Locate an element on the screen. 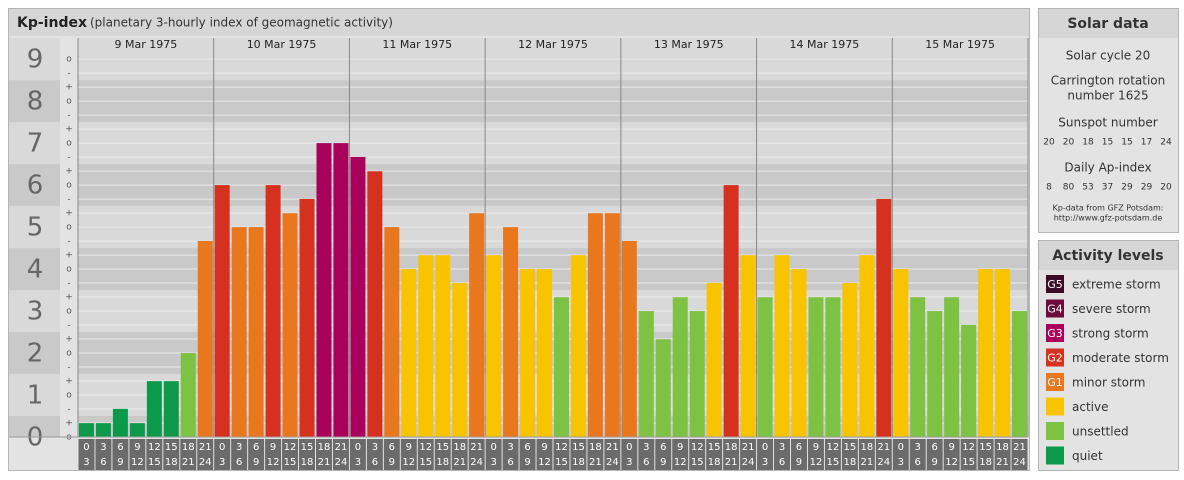 Image resolution: width=1184 pixels, height=480 pixels. y-tick-label: 7 is located at coordinates (35, 144).